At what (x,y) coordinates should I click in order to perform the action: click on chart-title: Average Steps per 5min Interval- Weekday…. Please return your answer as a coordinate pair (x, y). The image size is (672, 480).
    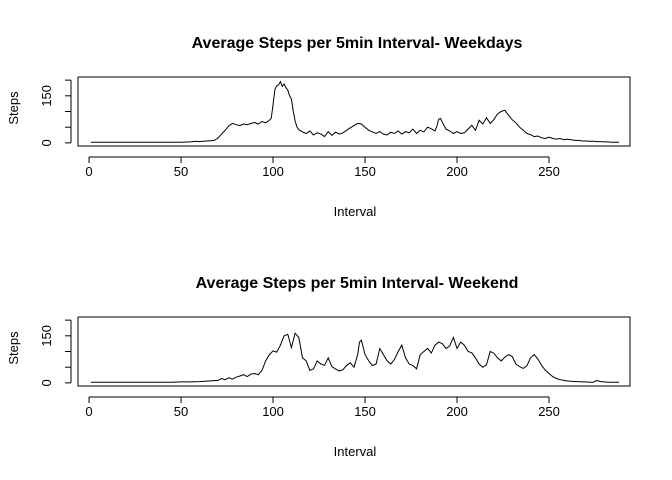
    Looking at the image, I should click on (357, 43).